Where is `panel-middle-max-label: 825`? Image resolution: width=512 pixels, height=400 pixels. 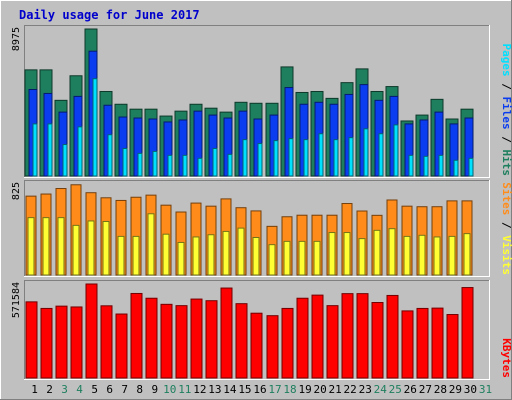
panel-middle-max-label: 825 is located at coordinates (16, 191).